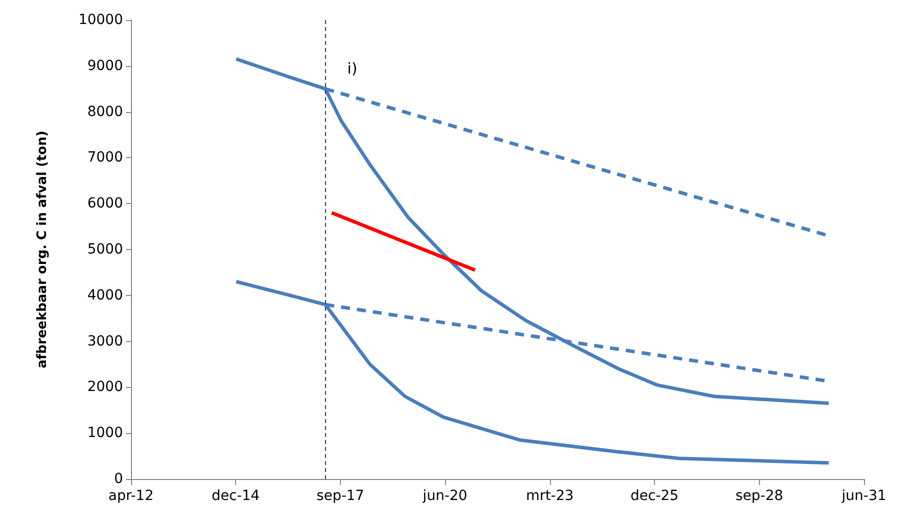 This screenshot has width=899, height=526. I want to click on y-tick-label: 0, so click(118, 479).